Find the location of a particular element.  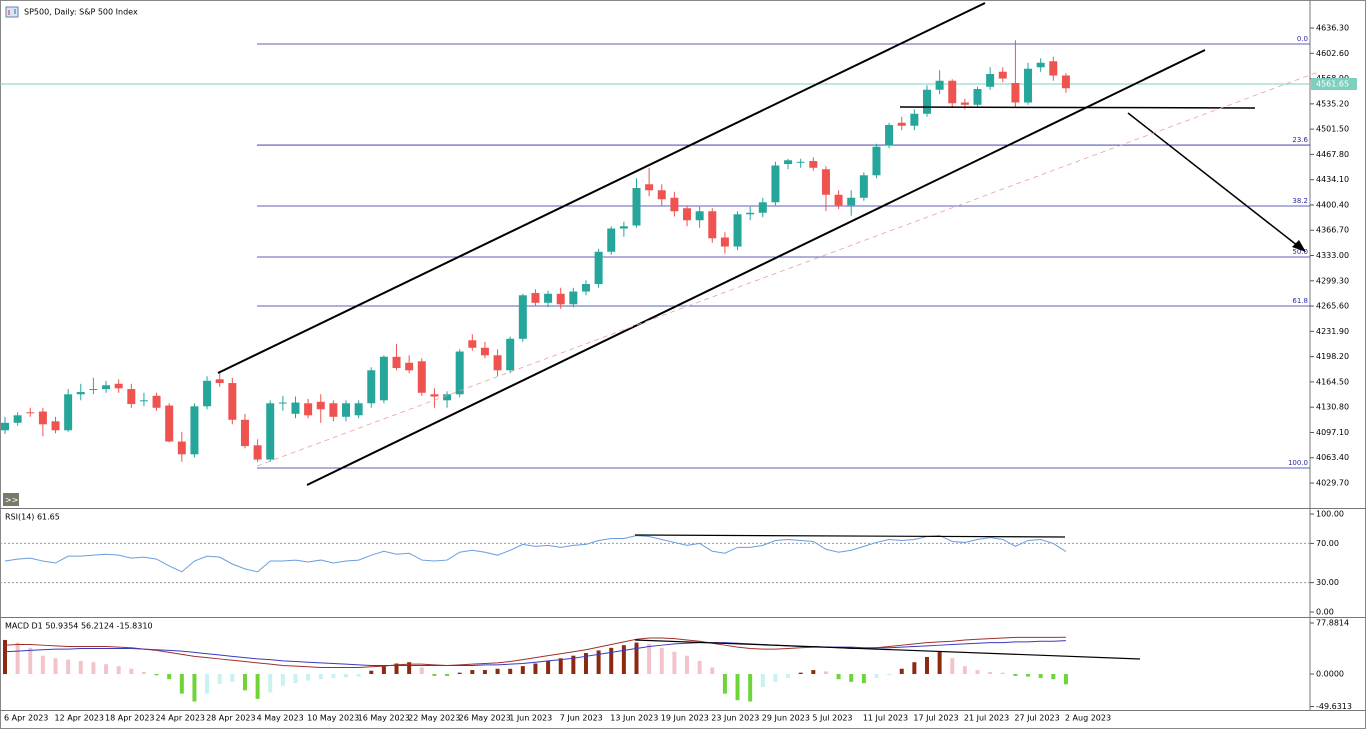

y-tick-label: 4467.80 is located at coordinates (1332, 154).